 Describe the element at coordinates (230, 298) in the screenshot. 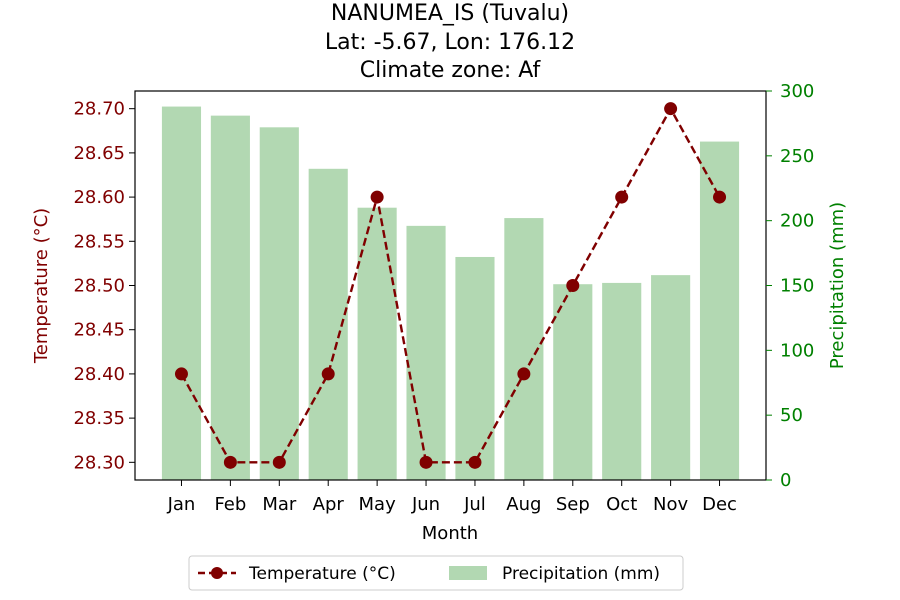

I see `precipitation-bar-feb` at that location.